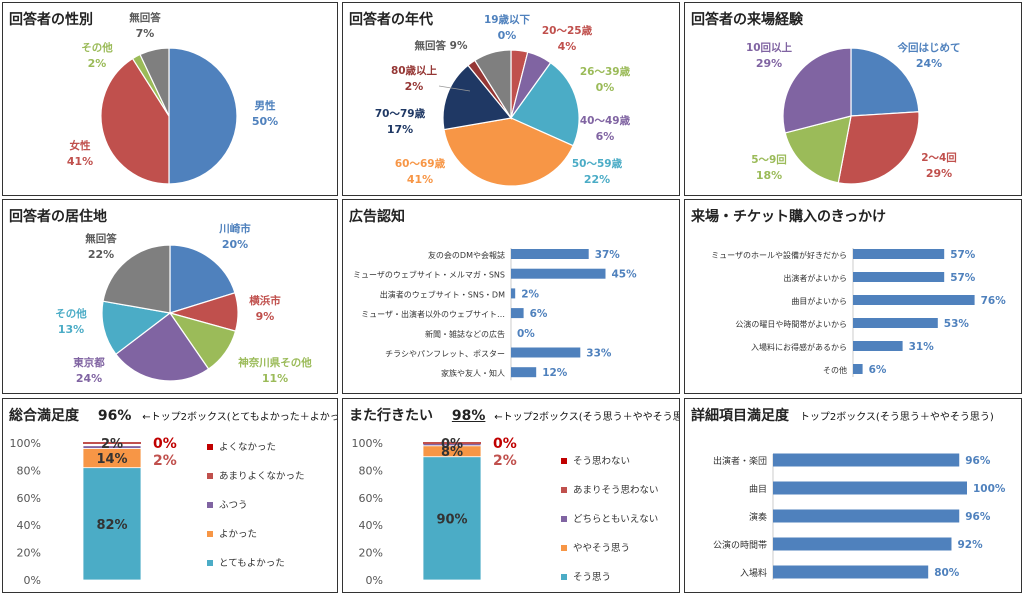 The width and height of the screenshot is (1024, 595). What do you see at coordinates (452, 452) in the screenshot?
I see `segment-label: 8%` at bounding box center [452, 452].